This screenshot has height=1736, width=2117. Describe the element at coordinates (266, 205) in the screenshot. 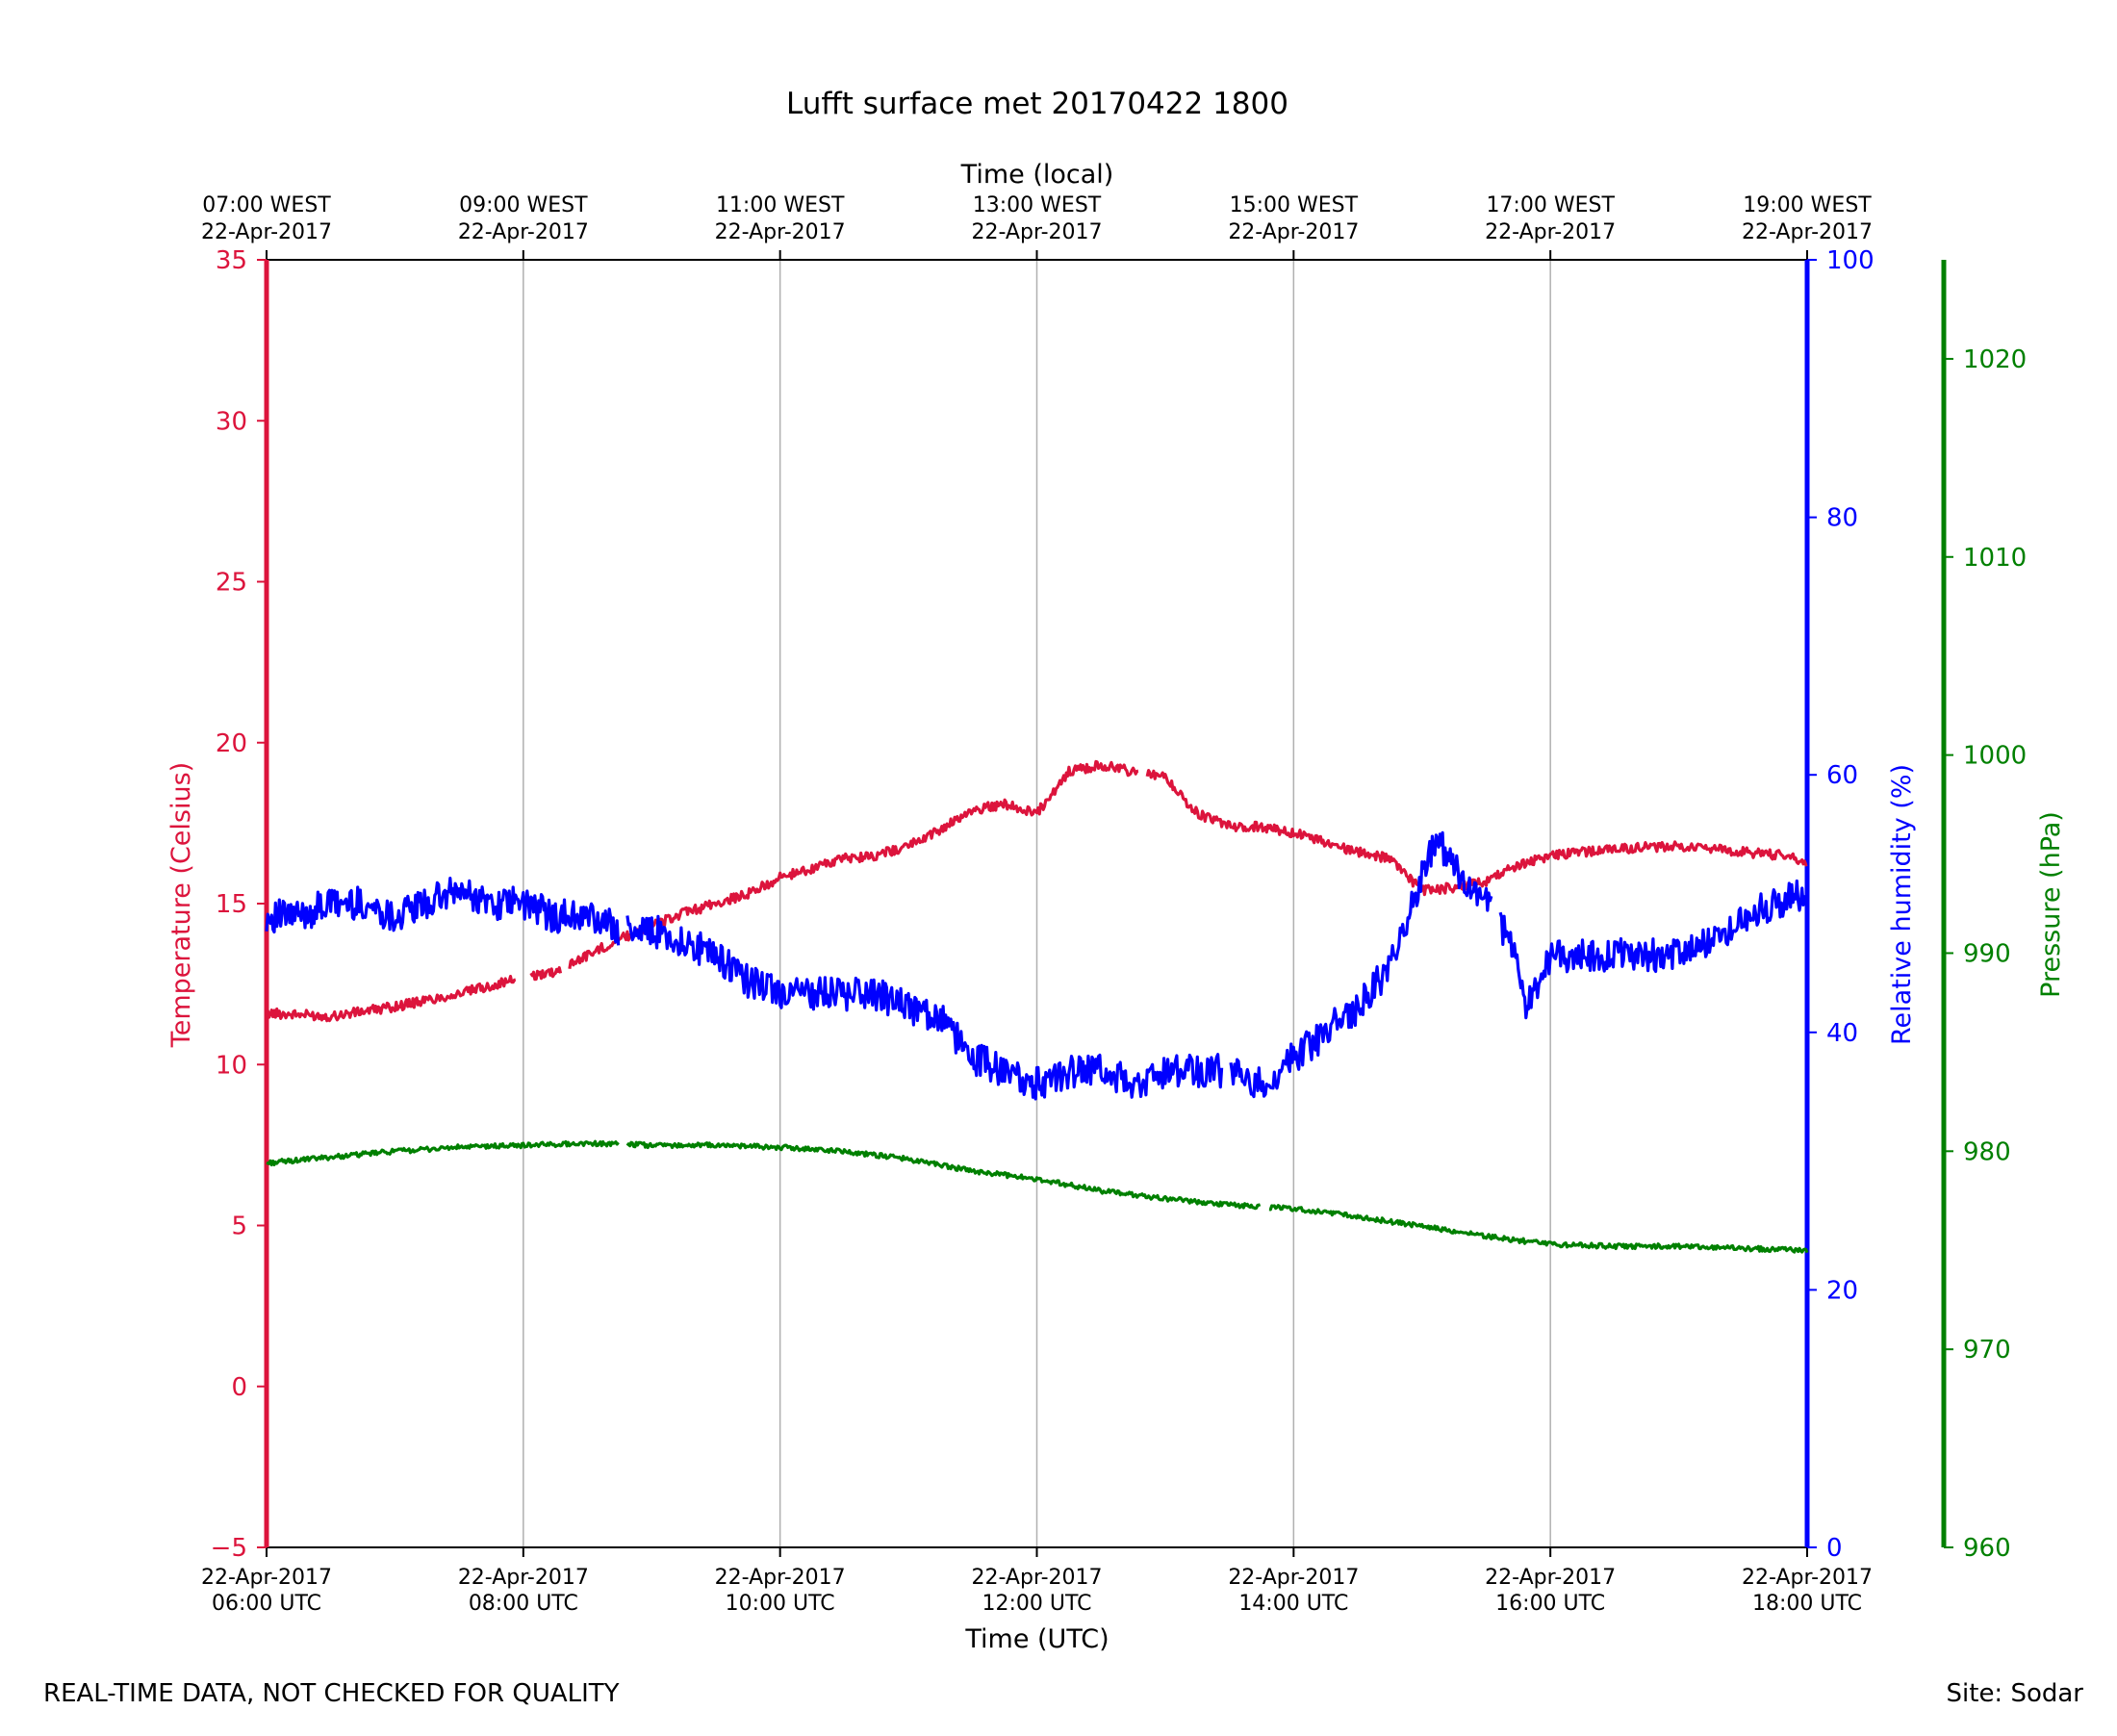

I see `top-tick-label: 07:00 WEST` at that location.